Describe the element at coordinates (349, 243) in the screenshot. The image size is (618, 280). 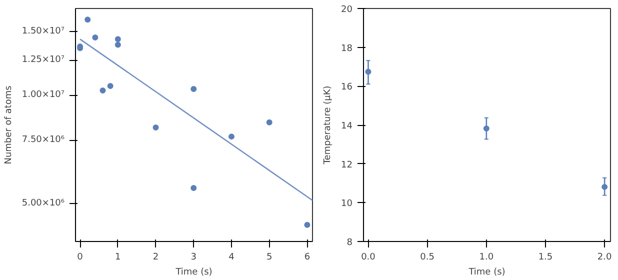
I see `y-tick-label: 8` at that location.